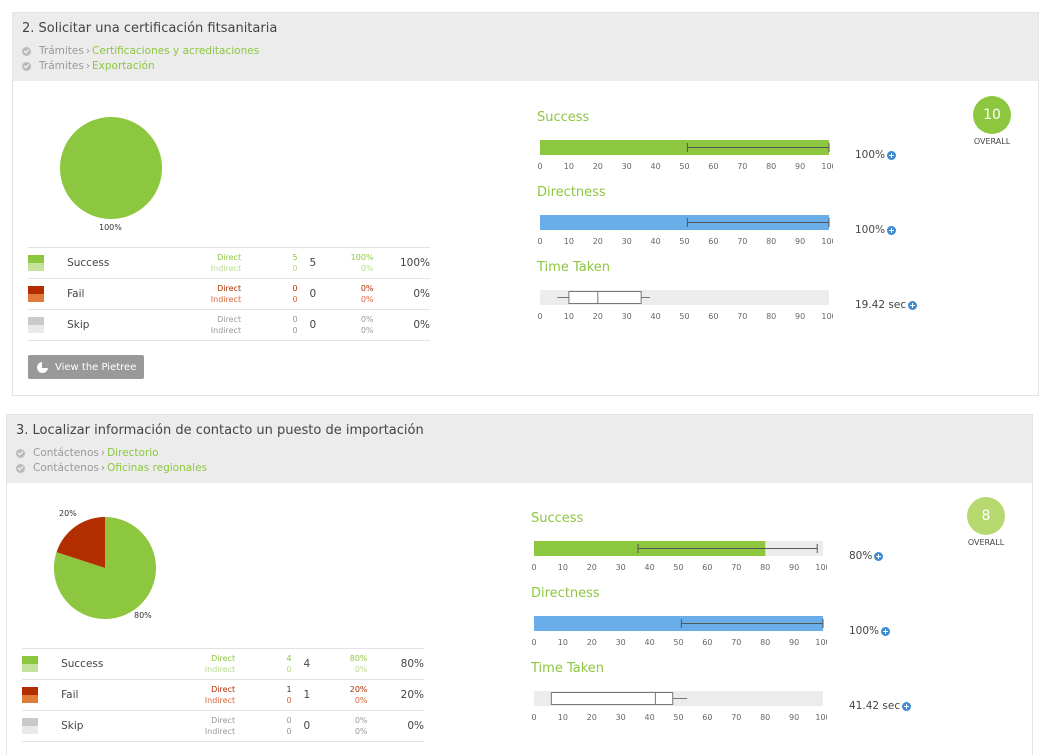 This screenshot has height=755, width=1051. What do you see at coordinates (223, 664) in the screenshot?
I see `table-row: Success Direct Indirect 4 0 4 80% 0% 80%` at bounding box center [223, 664].